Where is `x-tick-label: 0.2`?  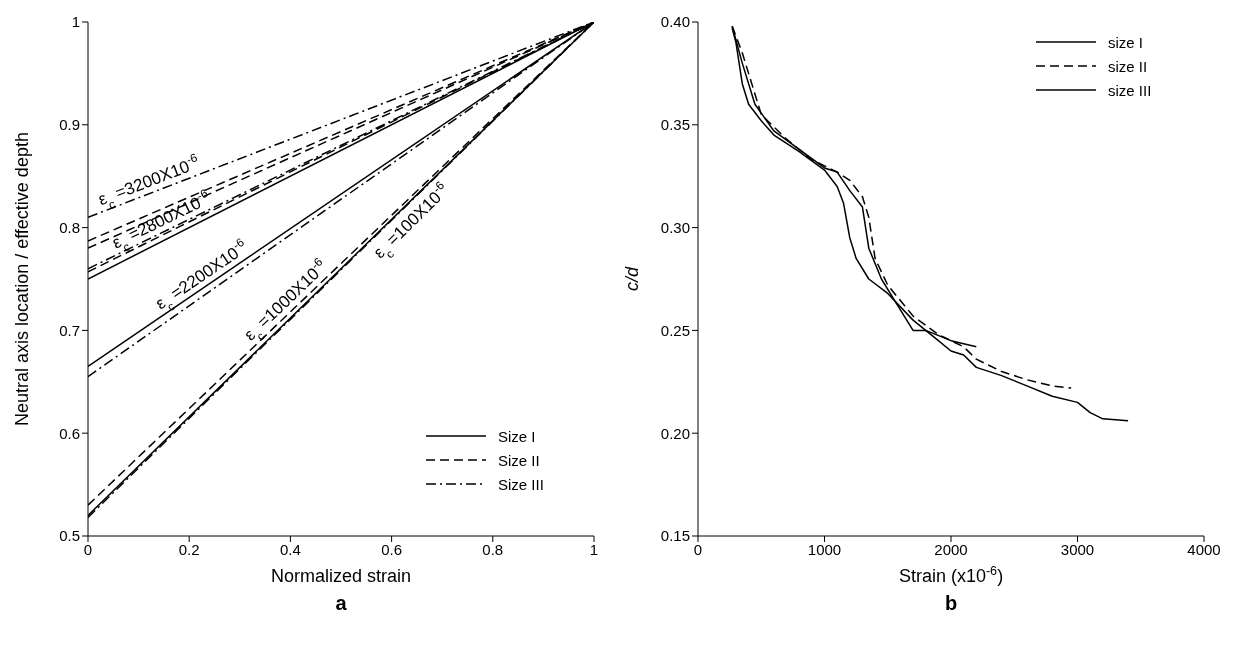 x-tick-label: 0.2 is located at coordinates (189, 549).